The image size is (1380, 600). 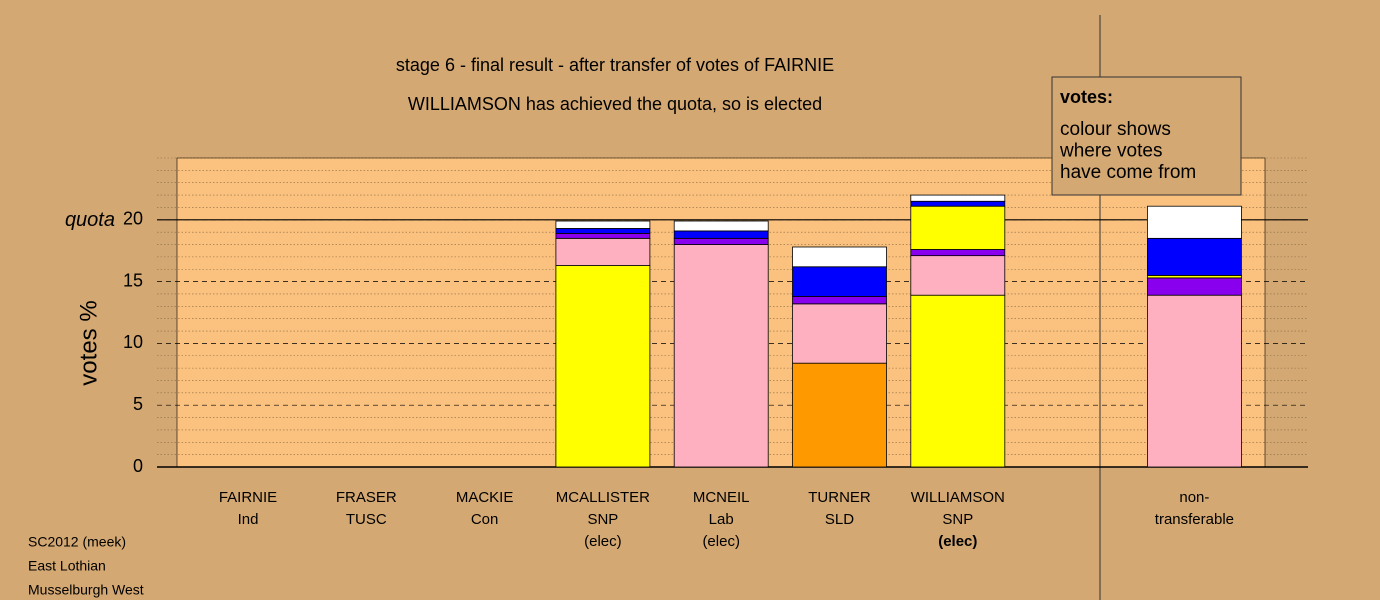 I want to click on x-tick-label: Con, so click(x=485, y=519).